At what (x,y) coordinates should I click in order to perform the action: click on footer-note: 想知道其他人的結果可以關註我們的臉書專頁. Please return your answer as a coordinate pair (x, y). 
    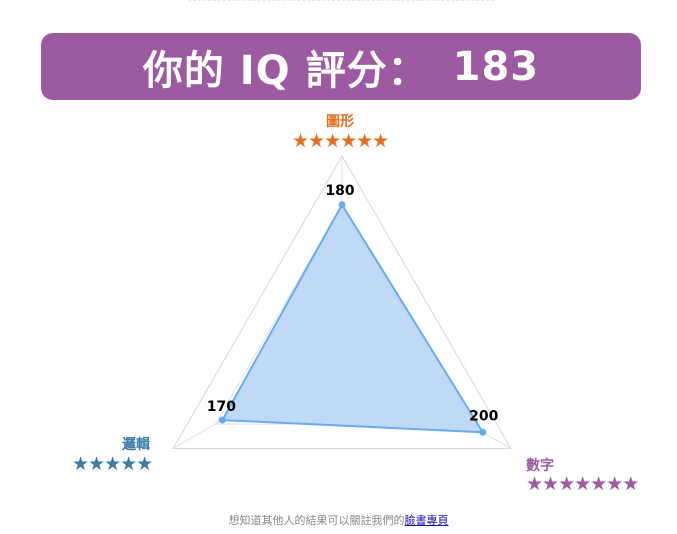
    Looking at the image, I should click on (338, 520).